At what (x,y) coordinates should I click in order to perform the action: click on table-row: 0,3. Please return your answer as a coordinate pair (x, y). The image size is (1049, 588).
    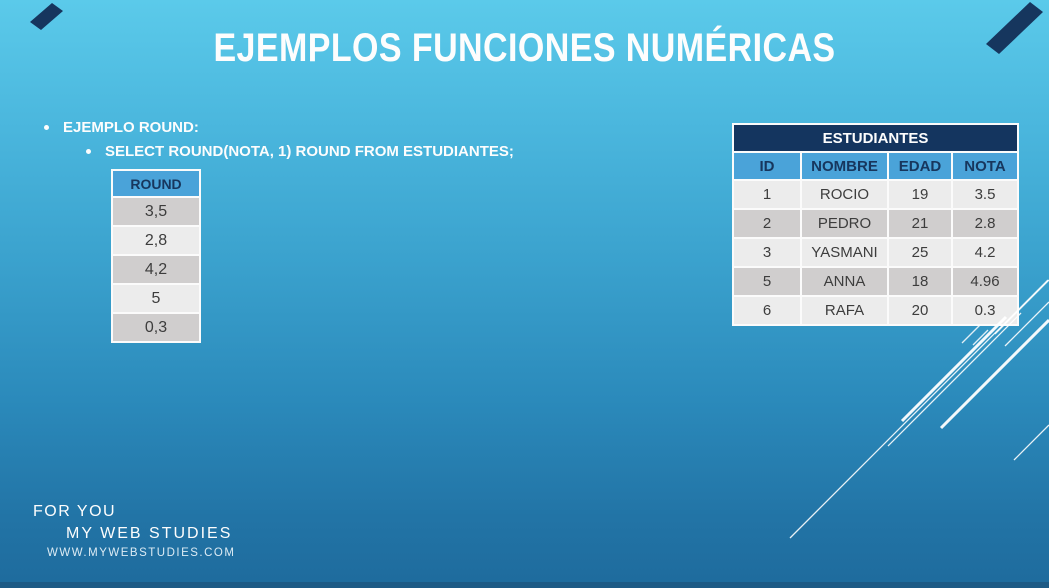
    Looking at the image, I should click on (156, 327).